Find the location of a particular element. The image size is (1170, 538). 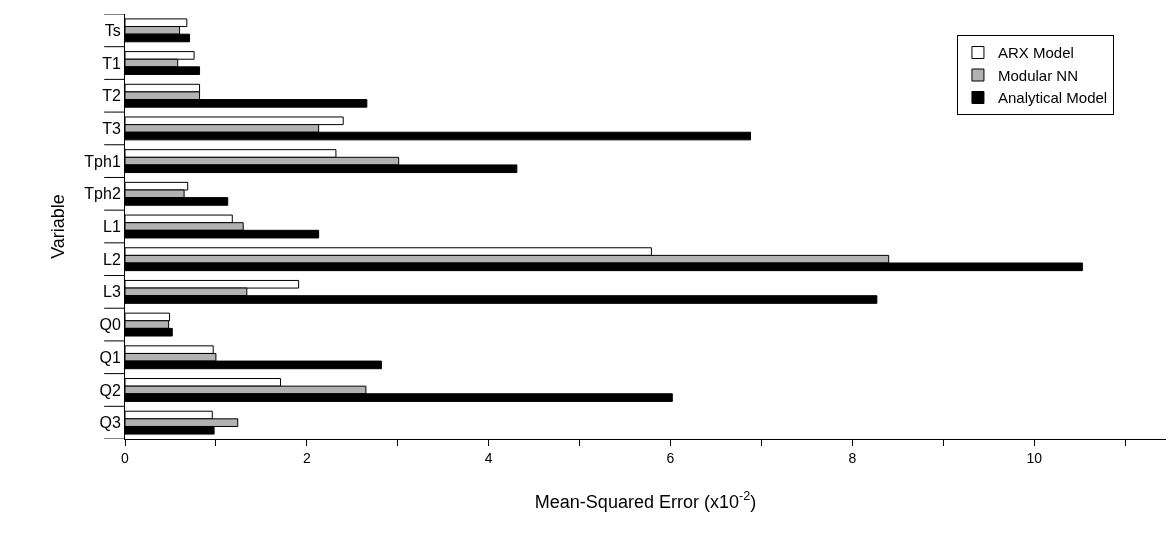

x-tick-label: 8 is located at coordinates (852, 457).